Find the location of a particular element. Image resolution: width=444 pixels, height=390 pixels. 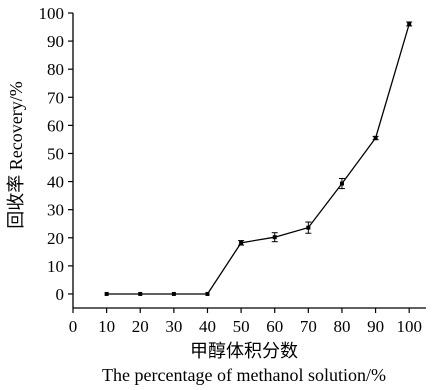

x-tick-label: 80 is located at coordinates (341, 326).